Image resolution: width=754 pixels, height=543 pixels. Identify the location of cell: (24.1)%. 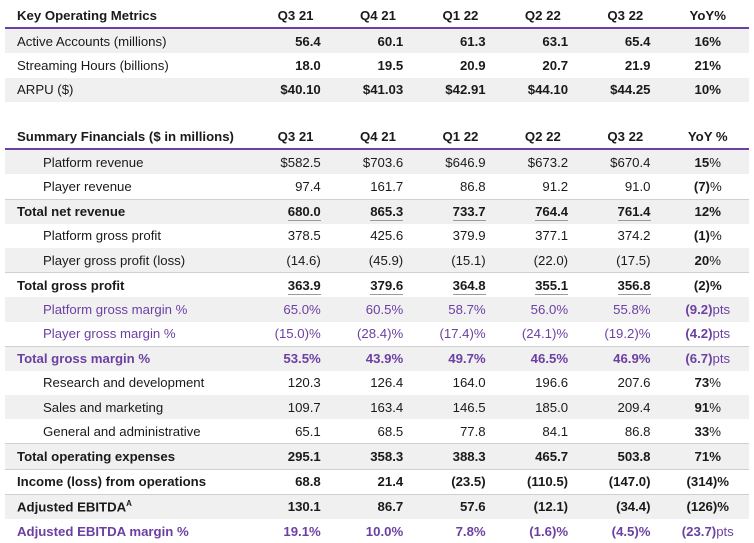
(543, 334).